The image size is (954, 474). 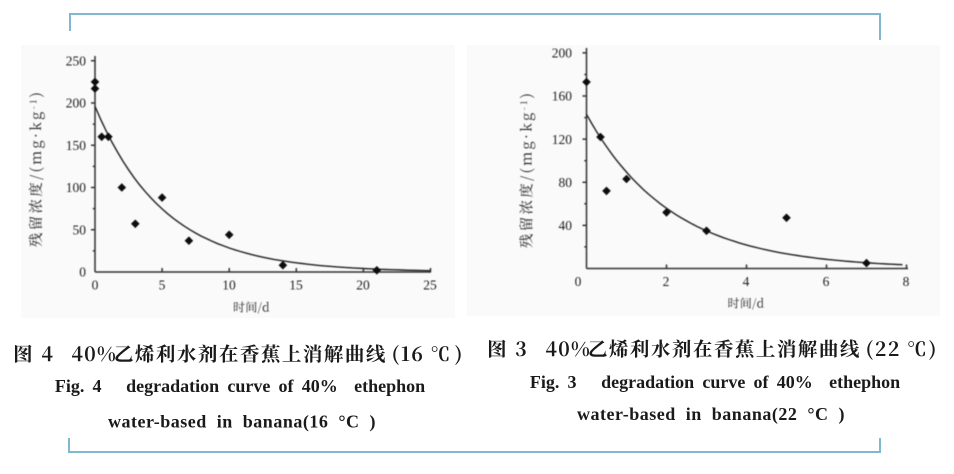 What do you see at coordinates (76, 187) in the screenshot?
I see `svg-text: 100` at bounding box center [76, 187].